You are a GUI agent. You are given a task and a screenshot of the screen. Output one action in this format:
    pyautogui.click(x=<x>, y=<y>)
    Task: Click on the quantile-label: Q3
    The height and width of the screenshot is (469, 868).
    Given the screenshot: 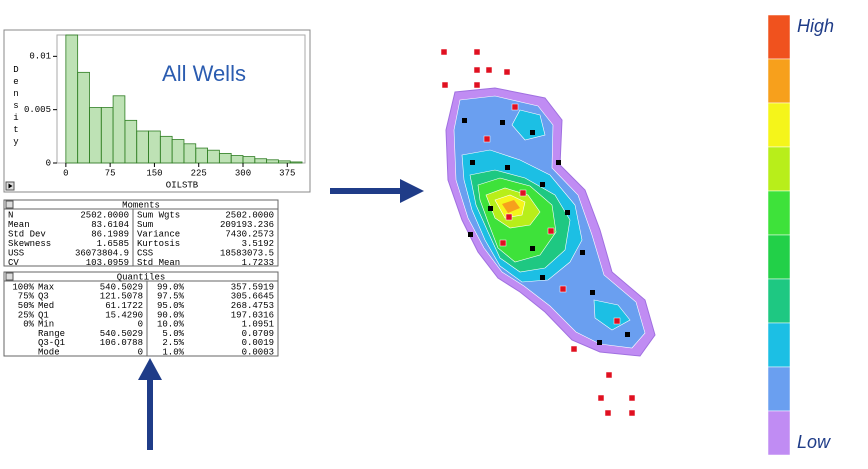 What is the action you would take?
    pyautogui.click(x=43, y=297)
    